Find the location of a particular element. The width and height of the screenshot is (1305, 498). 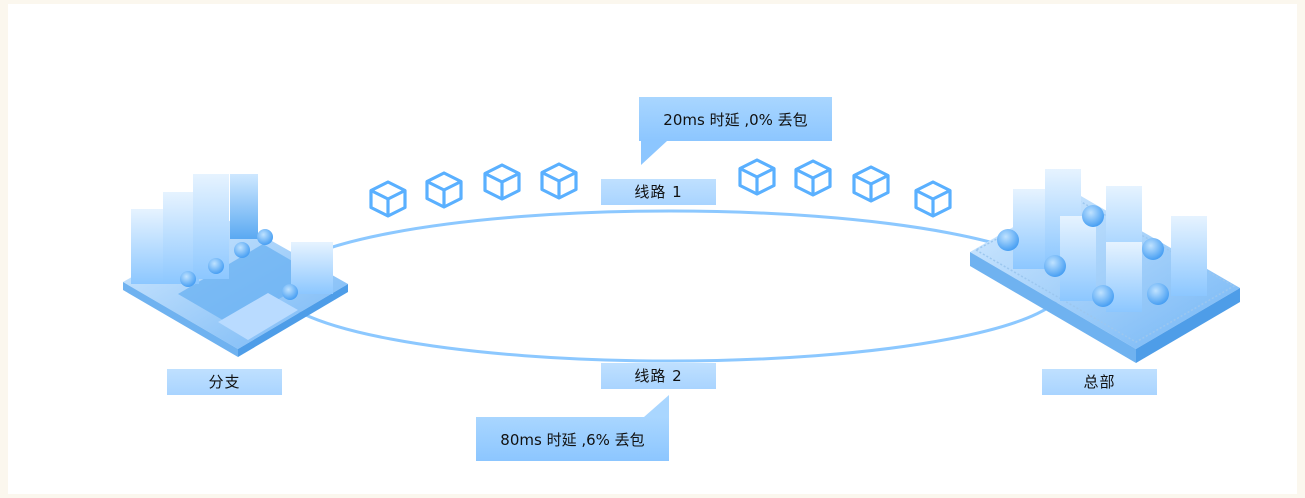

line1-callout-tail is located at coordinates (654, 153).